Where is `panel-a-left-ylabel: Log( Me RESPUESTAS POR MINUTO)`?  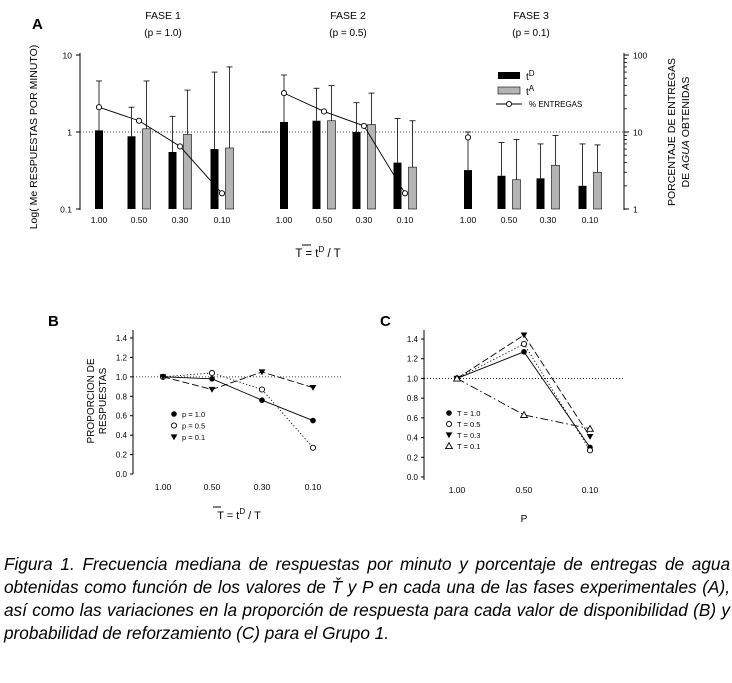 panel-a-left-ylabel: Log( Me RESPUESTAS POR MINUTO) is located at coordinates (34, 137).